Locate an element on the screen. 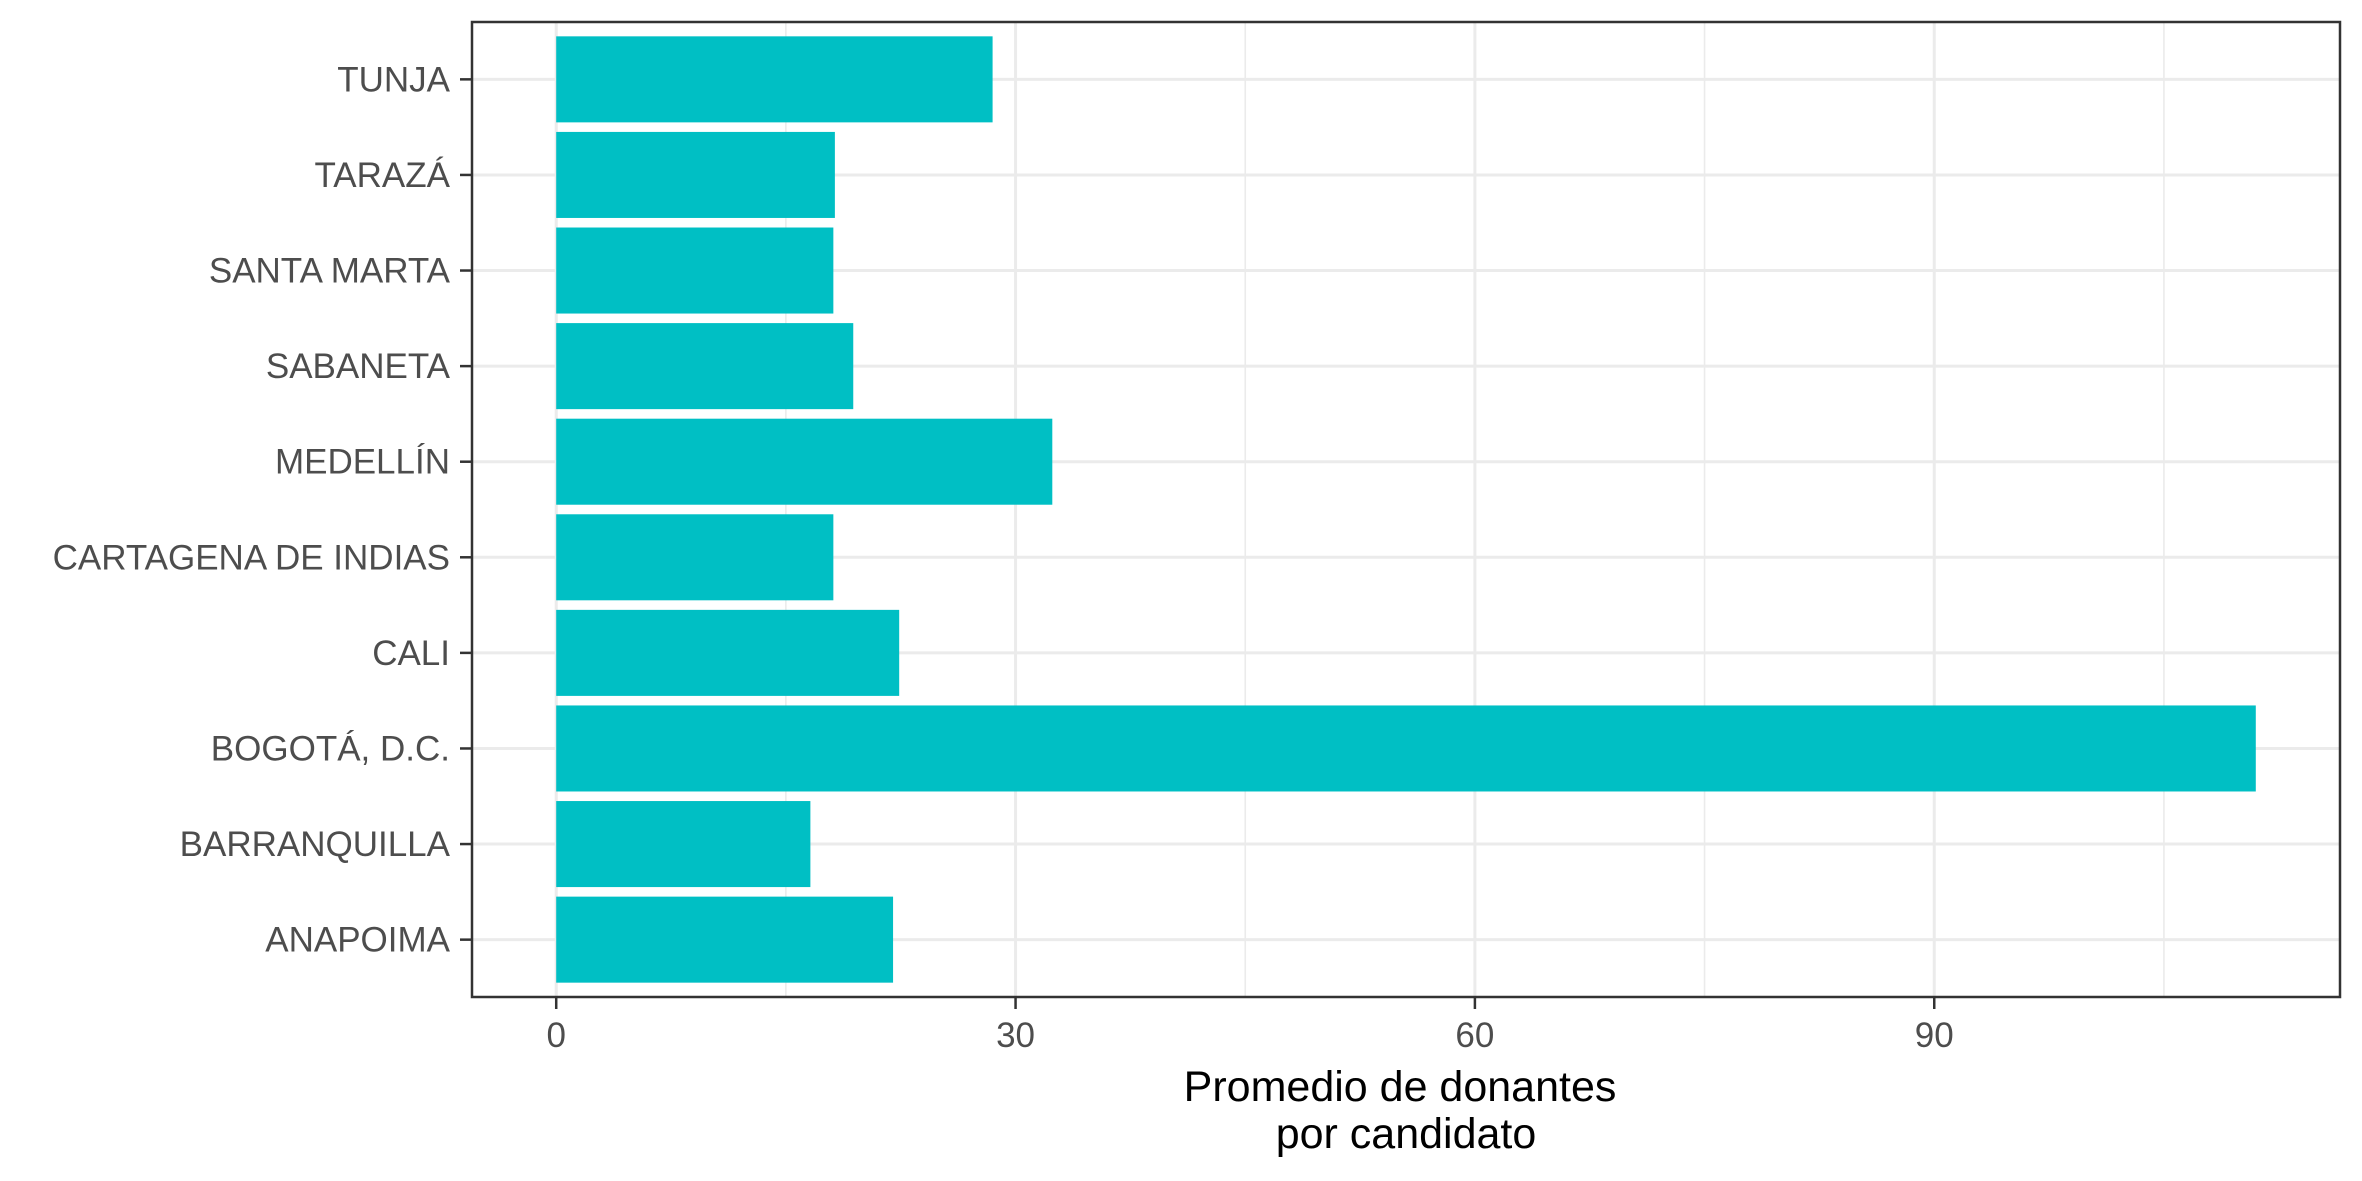  x-axis-title-line-2: por candidato is located at coordinates (1406, 1134).